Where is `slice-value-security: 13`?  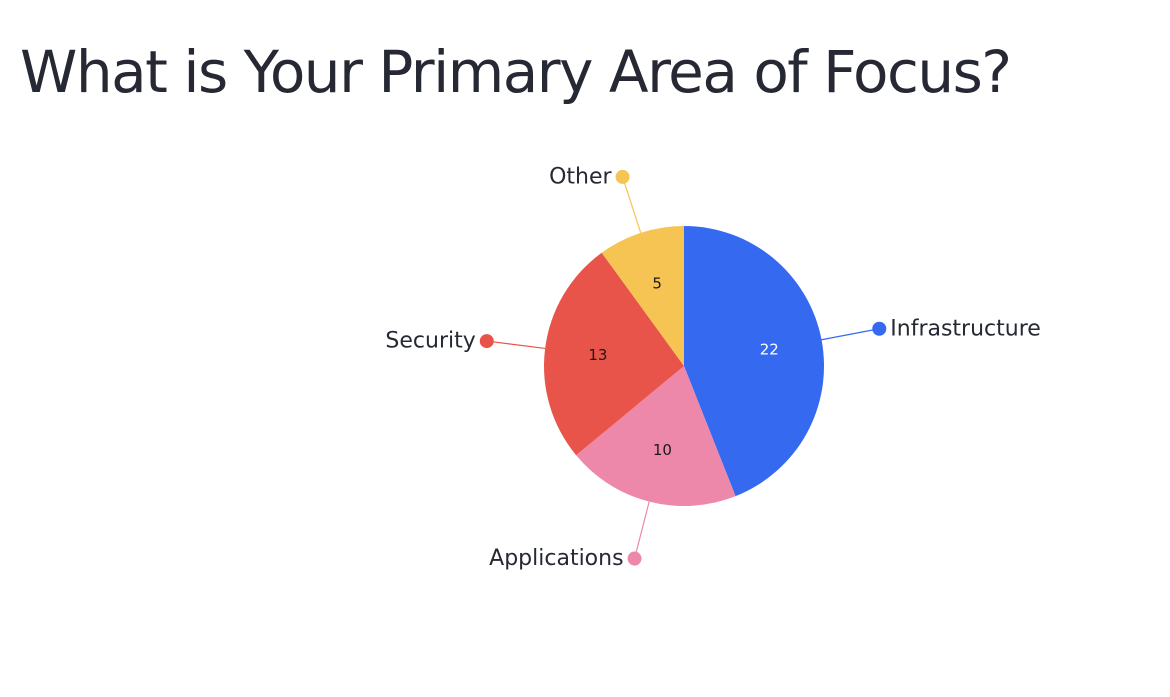
slice-value-security: 13 is located at coordinates (597, 355).